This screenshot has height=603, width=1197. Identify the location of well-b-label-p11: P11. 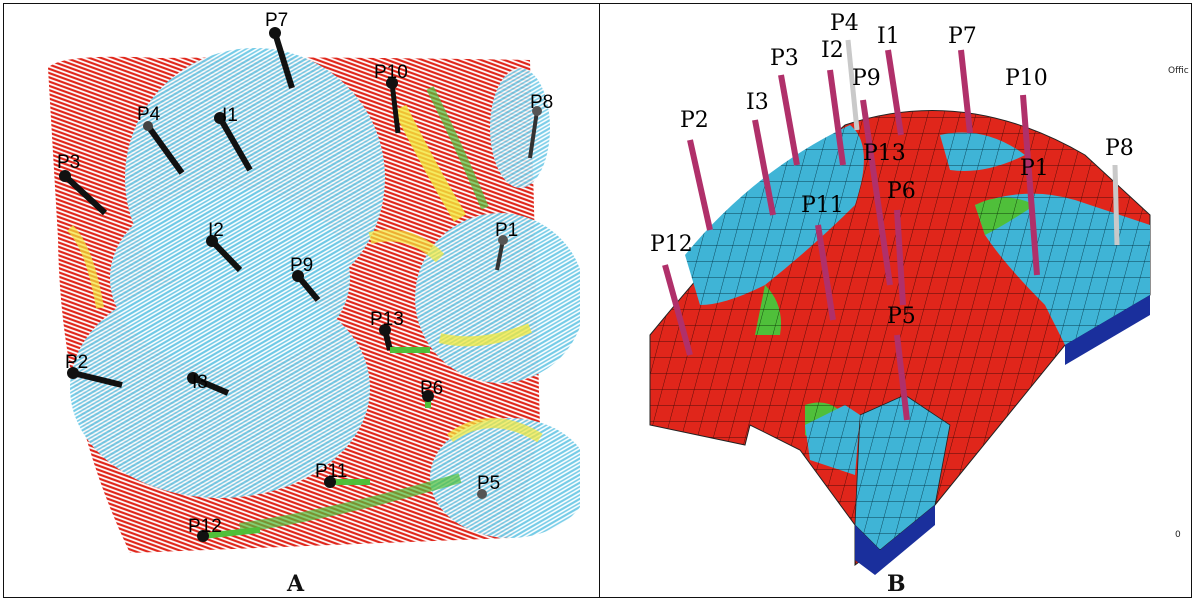
(822, 205).